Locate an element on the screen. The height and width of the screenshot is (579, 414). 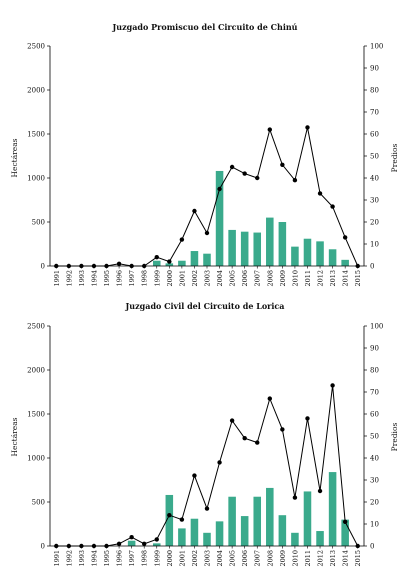
y-tick-label: 1000 is located at coordinates (36, 459).